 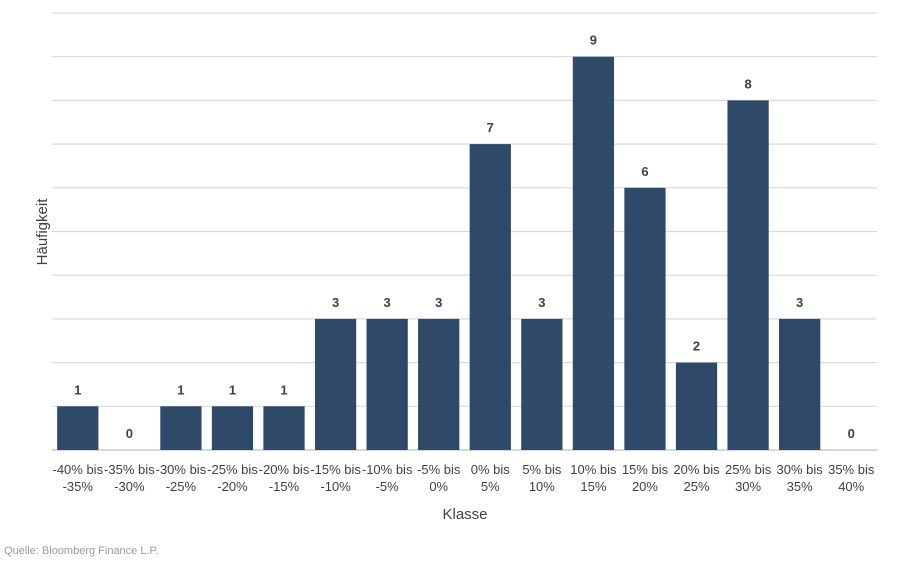 I want to click on source-note: Quelle: Bloomberg Finance L.P., so click(x=81, y=551).